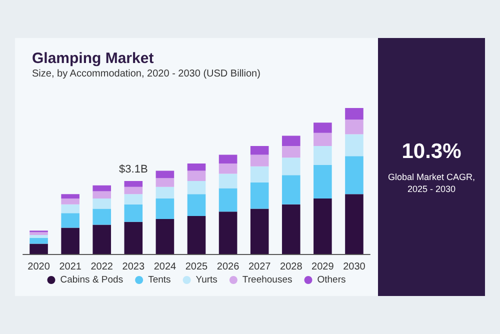 The height and width of the screenshot is (334, 500). What do you see at coordinates (160, 280) in the screenshot?
I see `legend-label: Tents` at bounding box center [160, 280].